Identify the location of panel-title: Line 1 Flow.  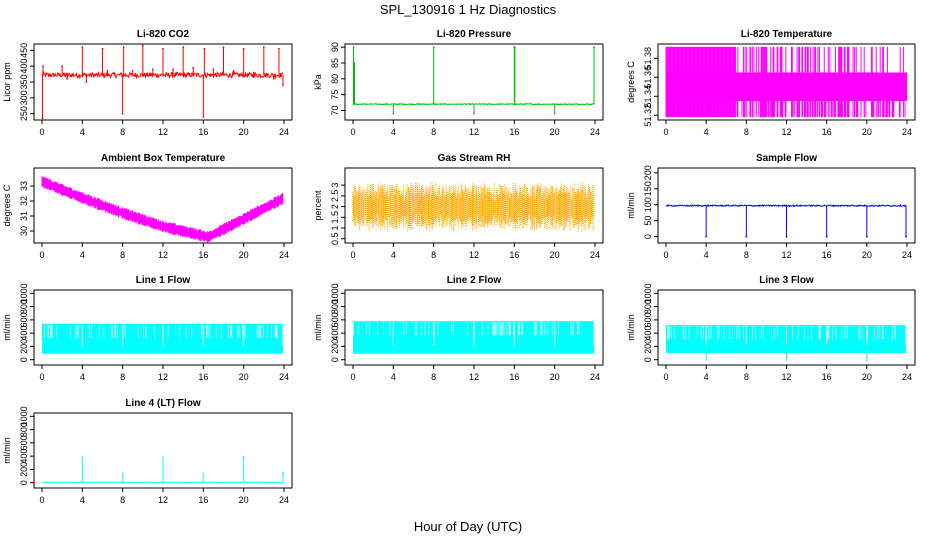
(163, 280).